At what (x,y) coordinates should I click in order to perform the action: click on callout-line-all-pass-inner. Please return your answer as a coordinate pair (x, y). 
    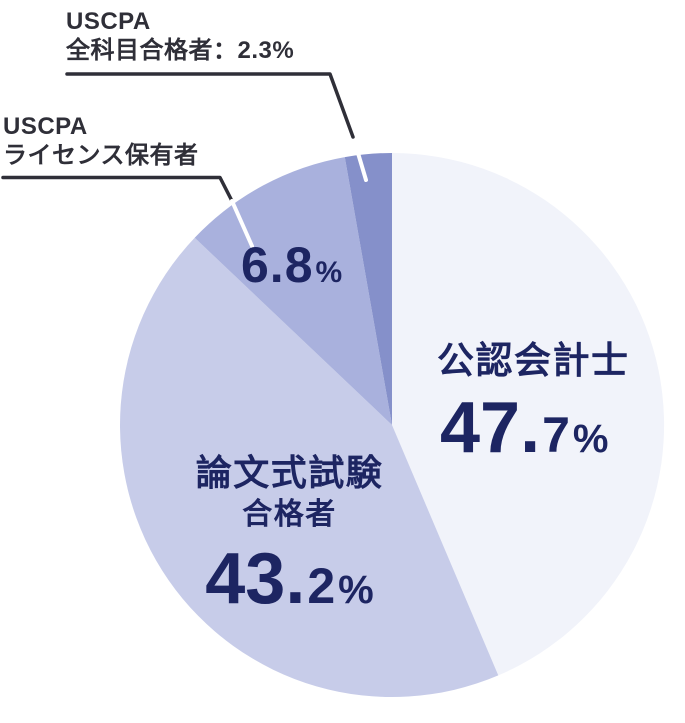
    Looking at the image, I should click on (360, 161).